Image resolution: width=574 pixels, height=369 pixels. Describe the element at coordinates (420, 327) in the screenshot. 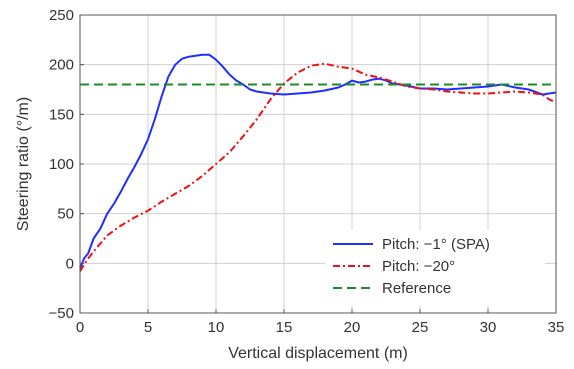

I see `x-tick-label: 25` at that location.